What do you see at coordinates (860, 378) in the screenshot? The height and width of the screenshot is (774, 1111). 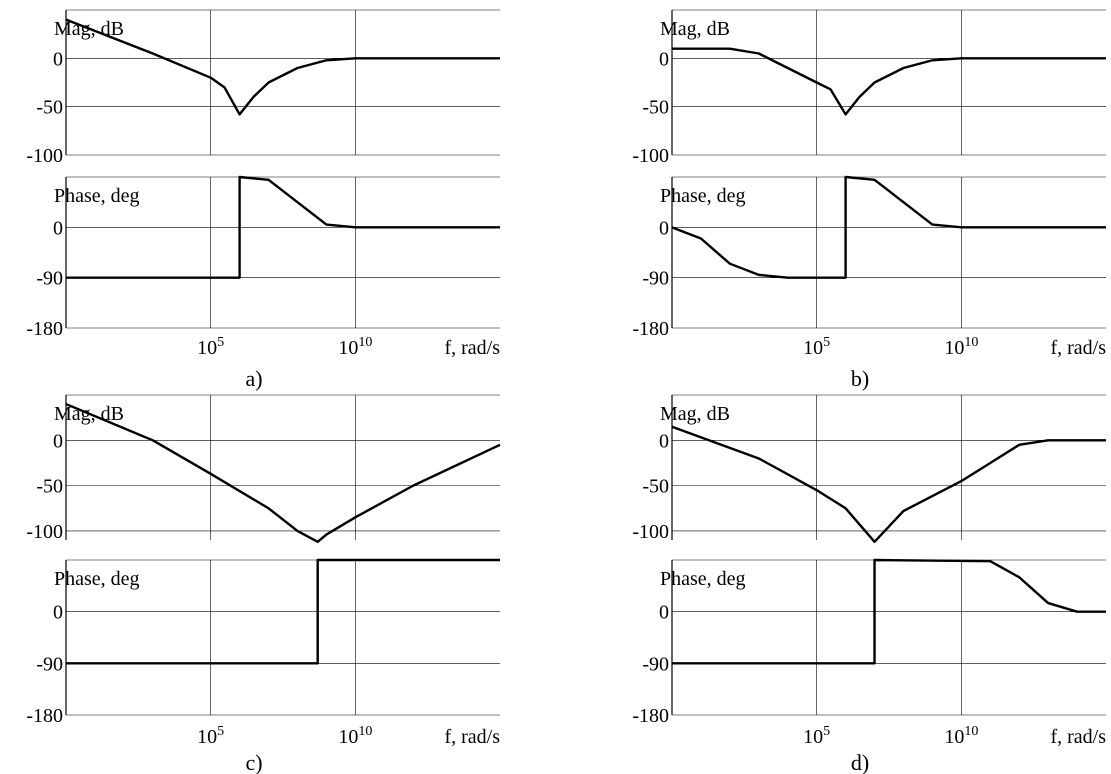 I see `panel-label: b)` at bounding box center [860, 378].